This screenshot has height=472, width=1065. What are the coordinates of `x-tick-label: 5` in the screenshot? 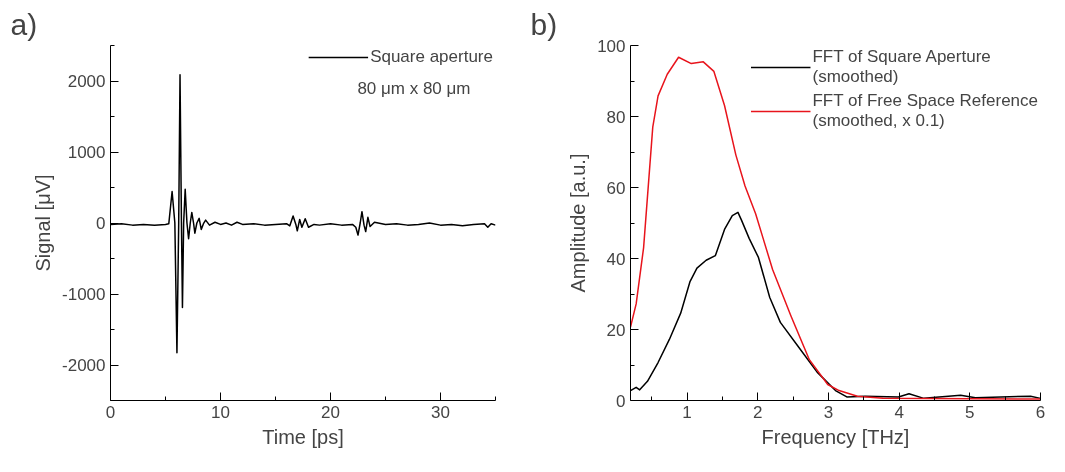 It's located at (970, 412).